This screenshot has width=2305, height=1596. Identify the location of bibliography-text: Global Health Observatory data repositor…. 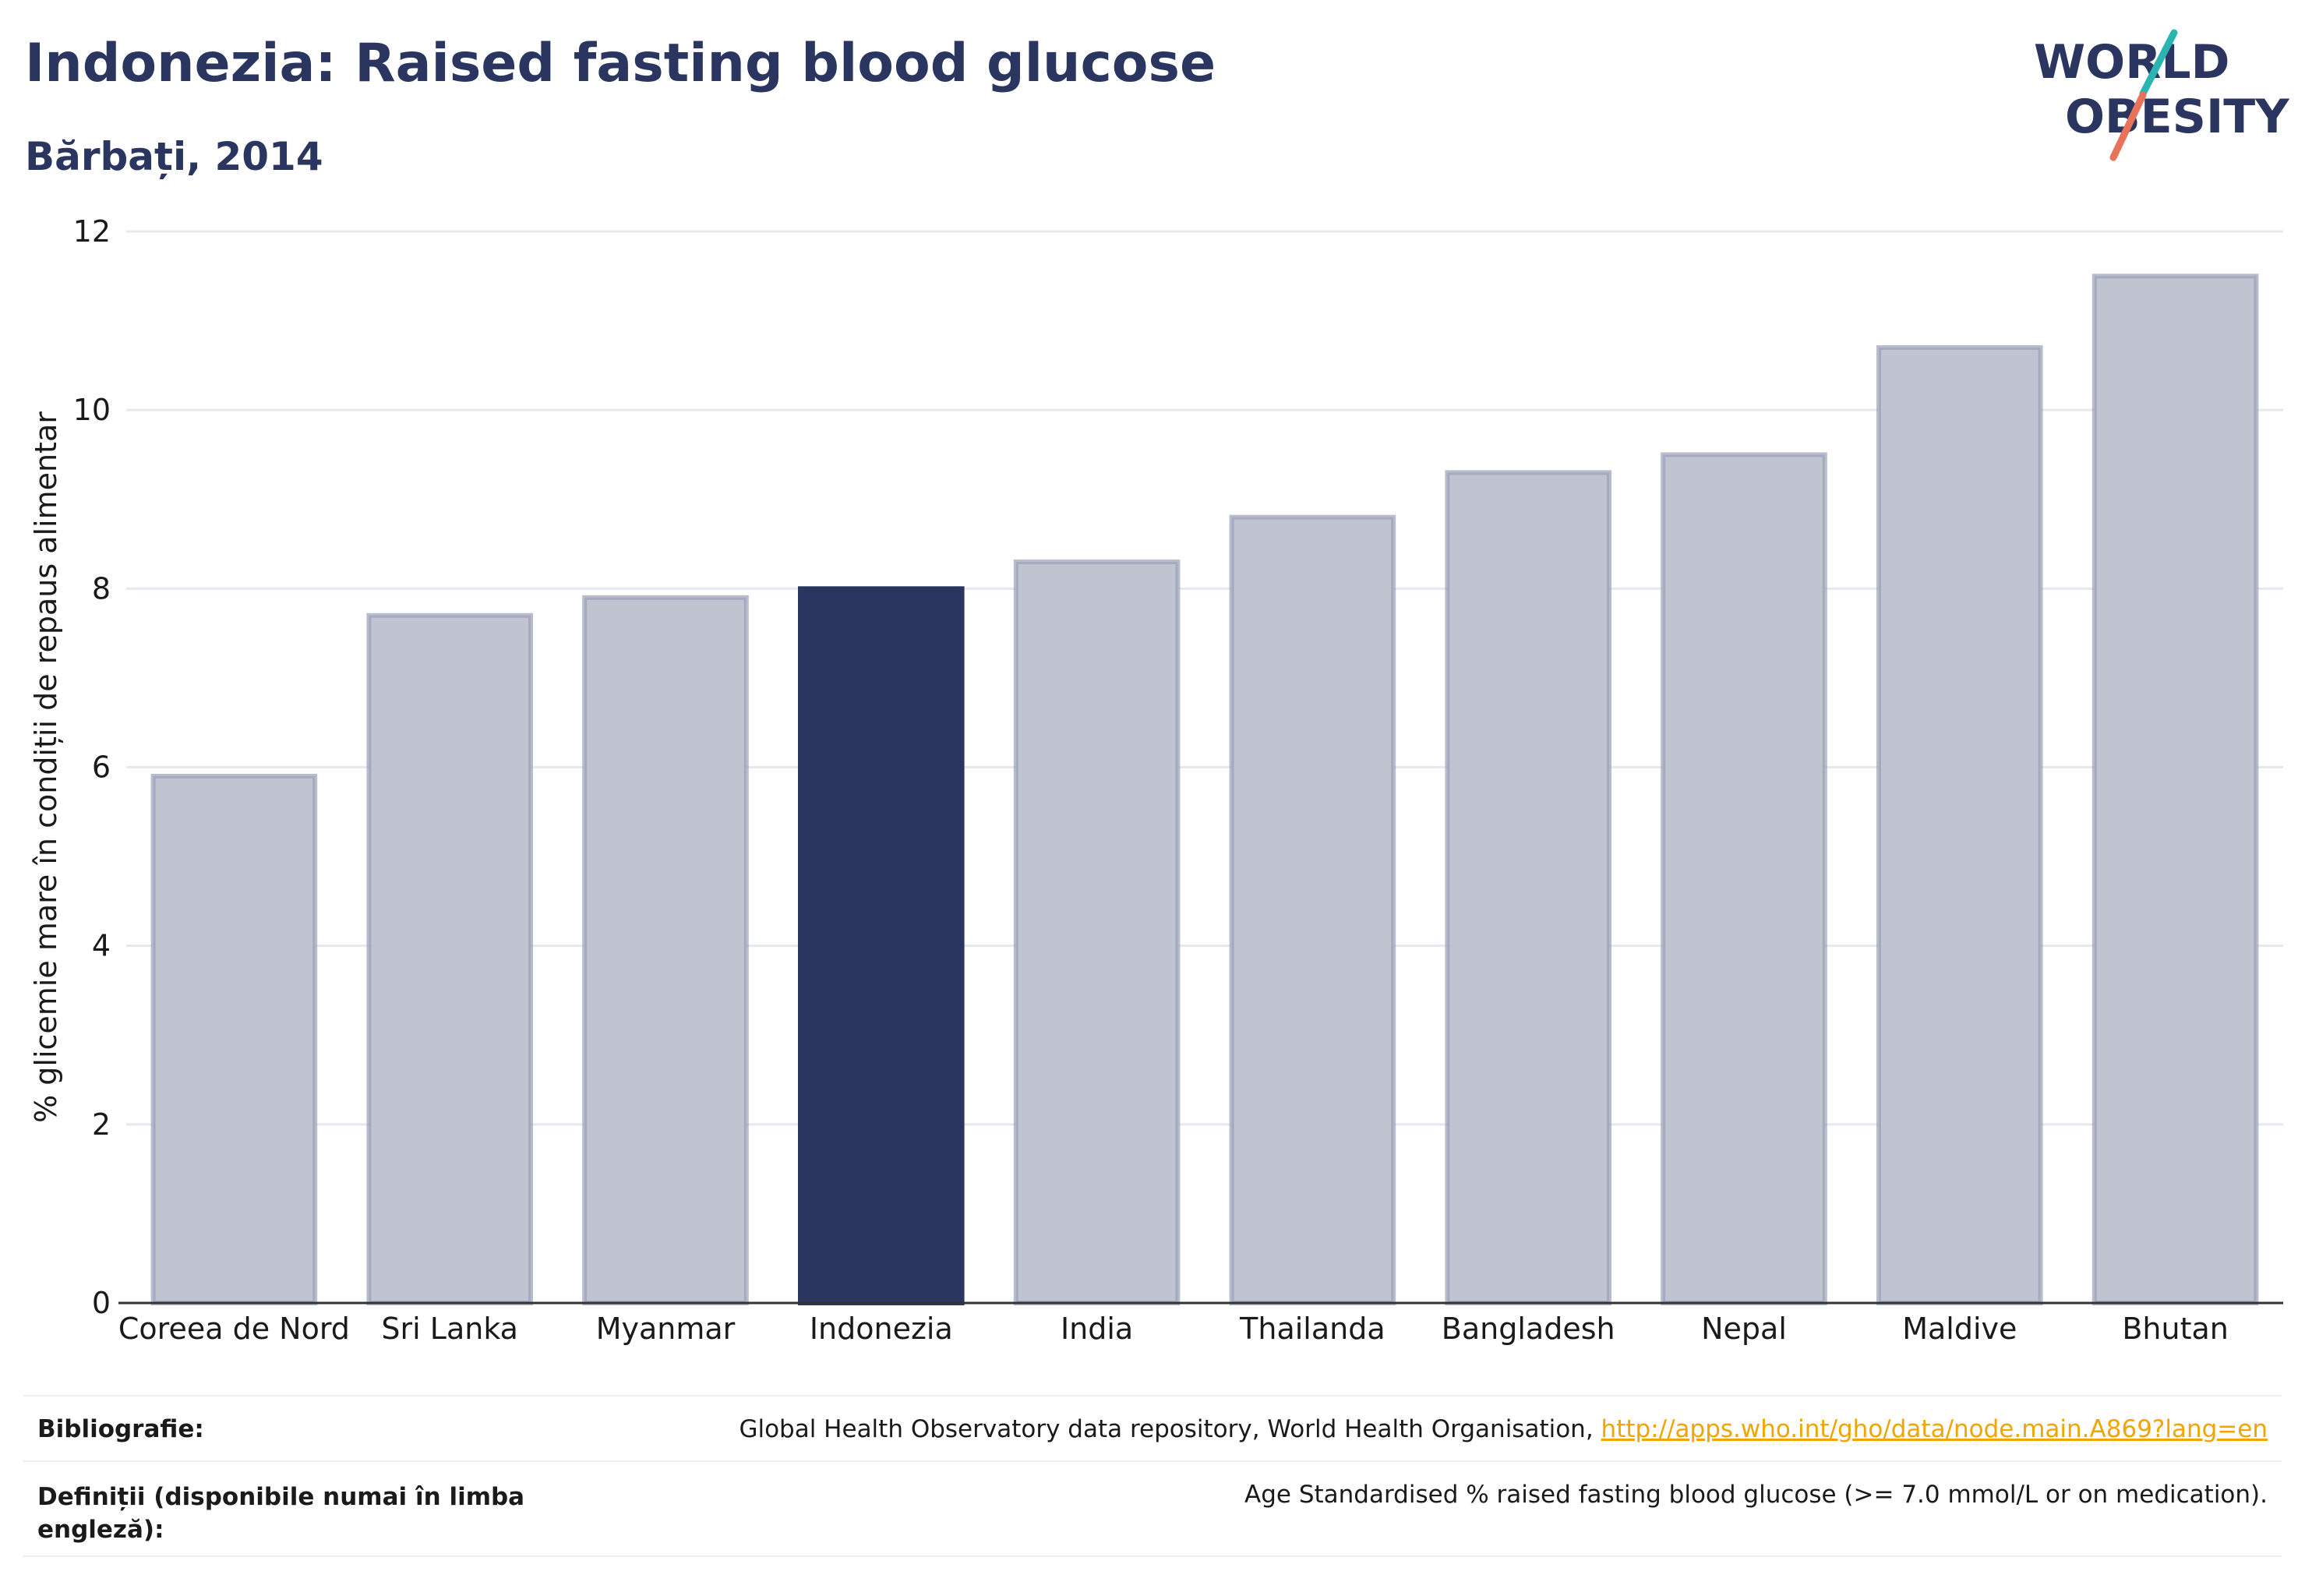
(1170, 1429).